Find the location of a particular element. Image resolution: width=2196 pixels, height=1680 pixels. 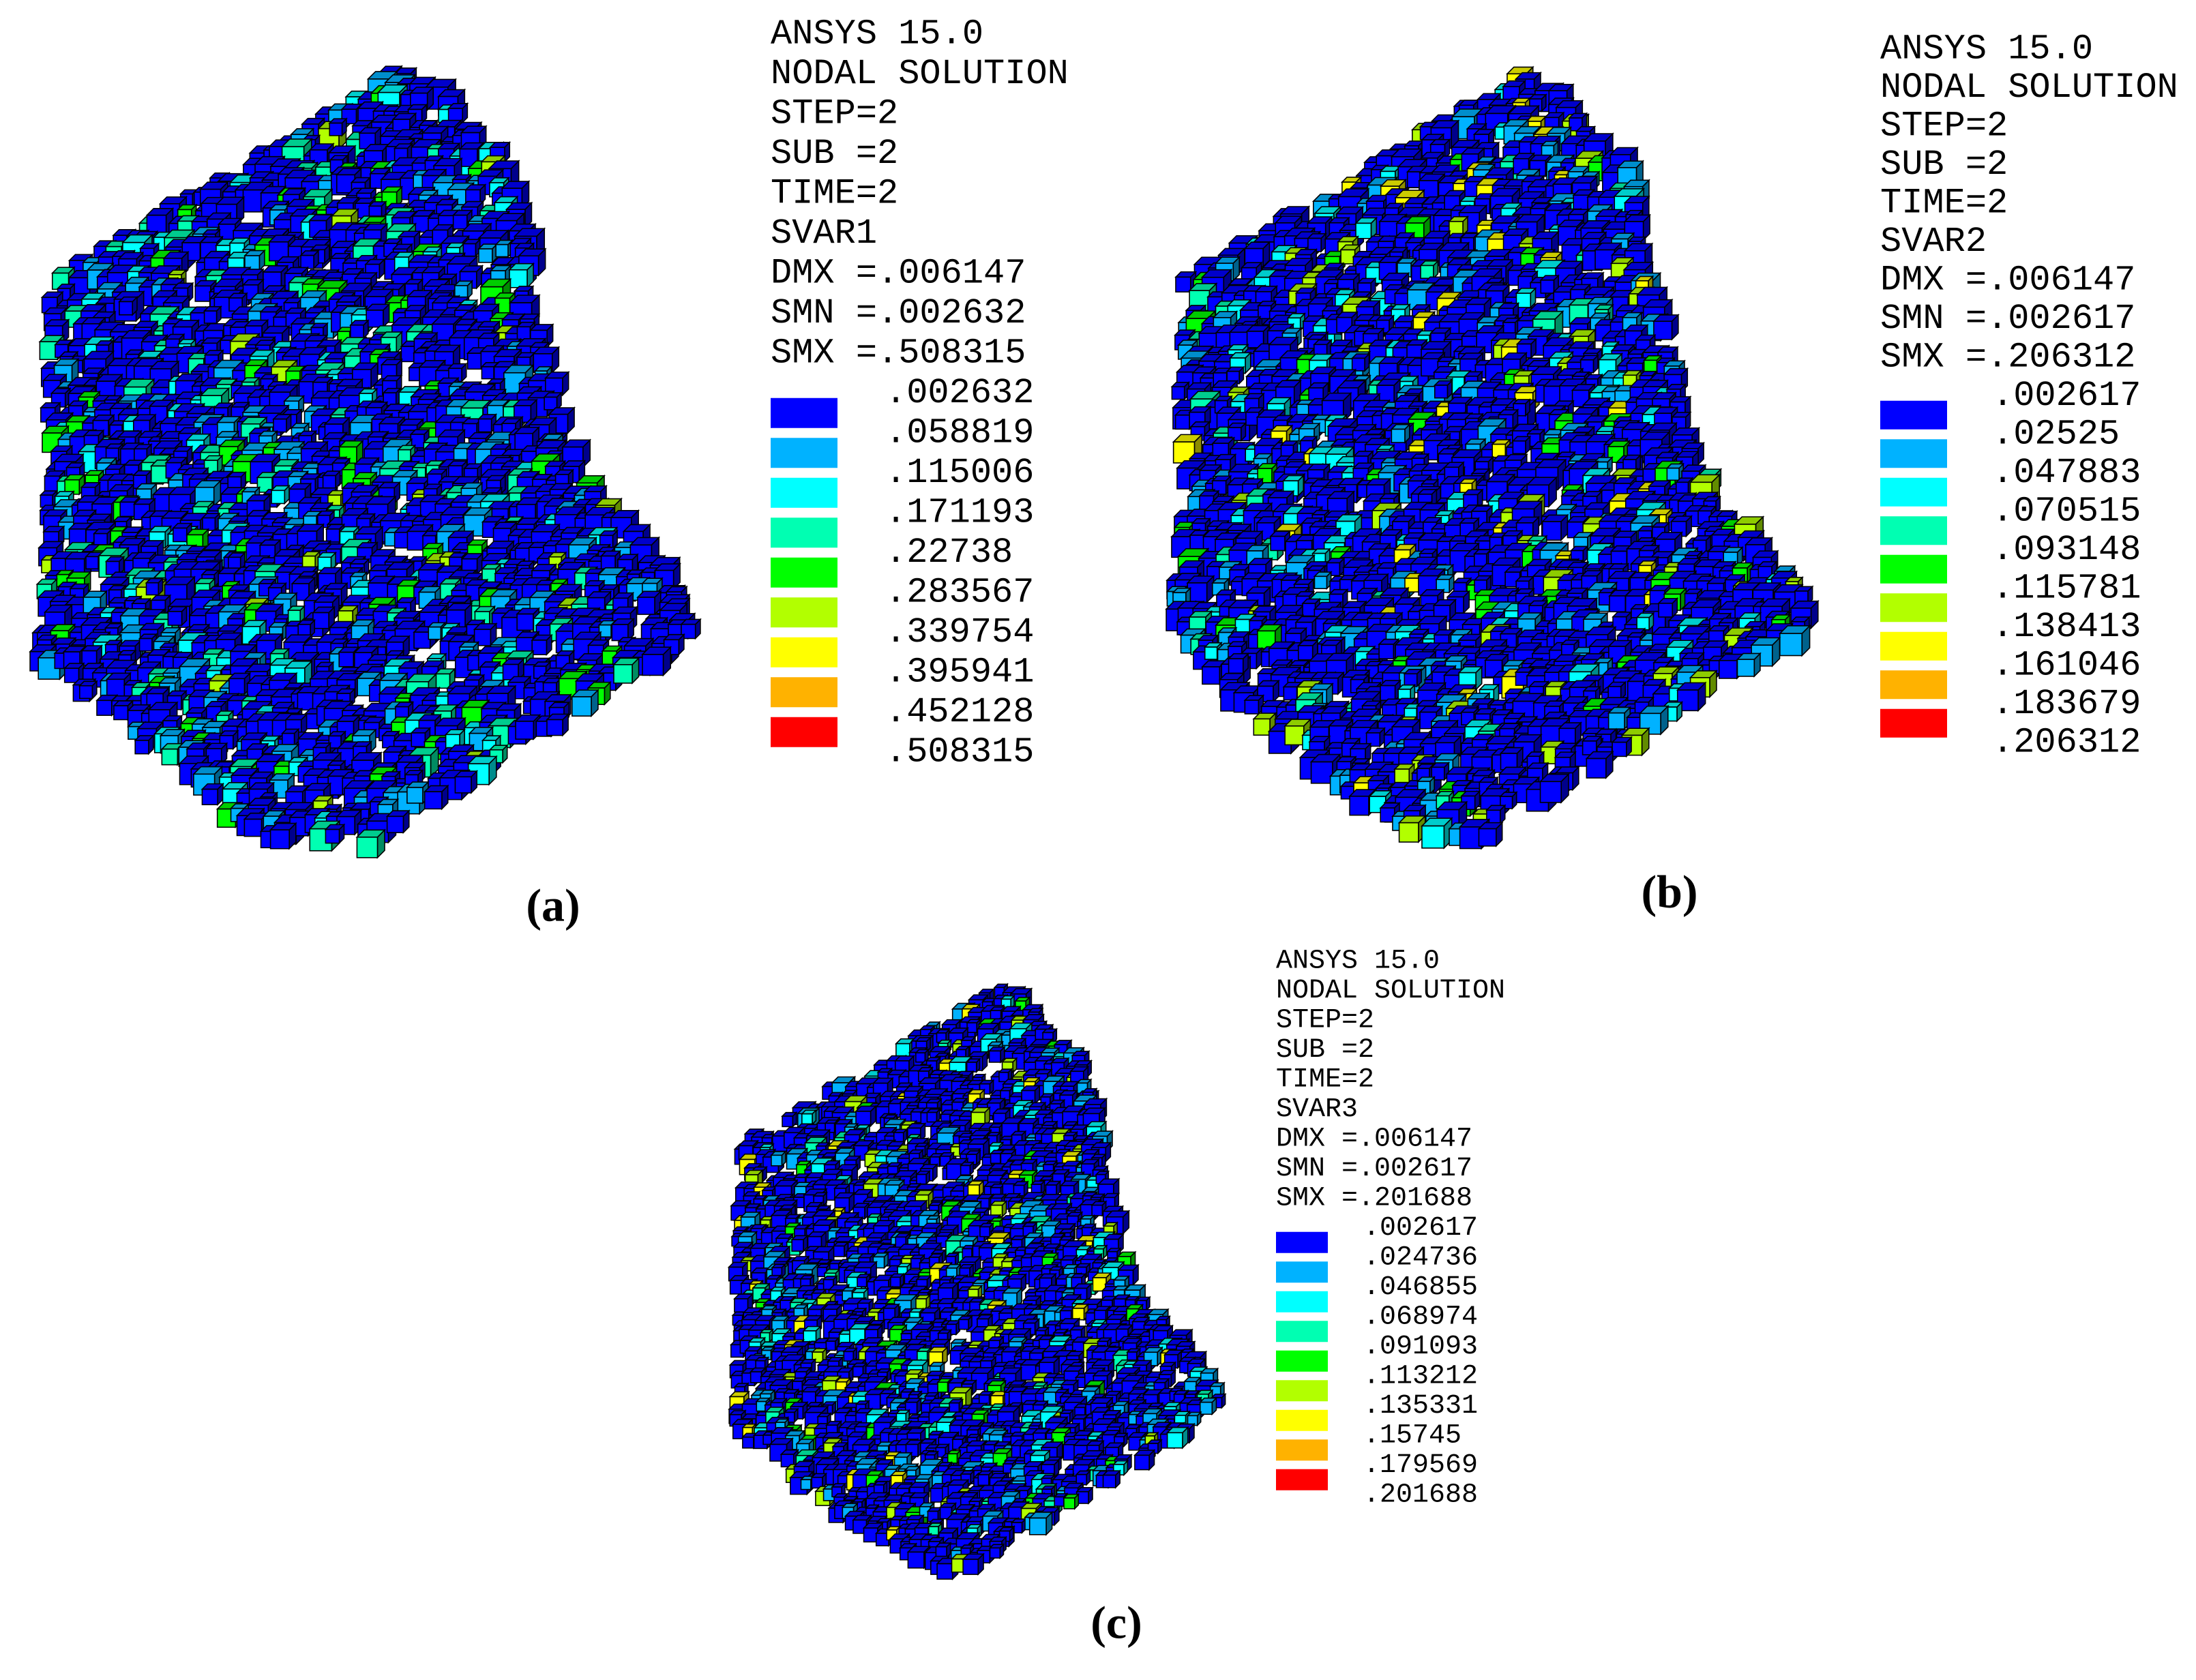

mesh-model is located at coordinates (366, 462).